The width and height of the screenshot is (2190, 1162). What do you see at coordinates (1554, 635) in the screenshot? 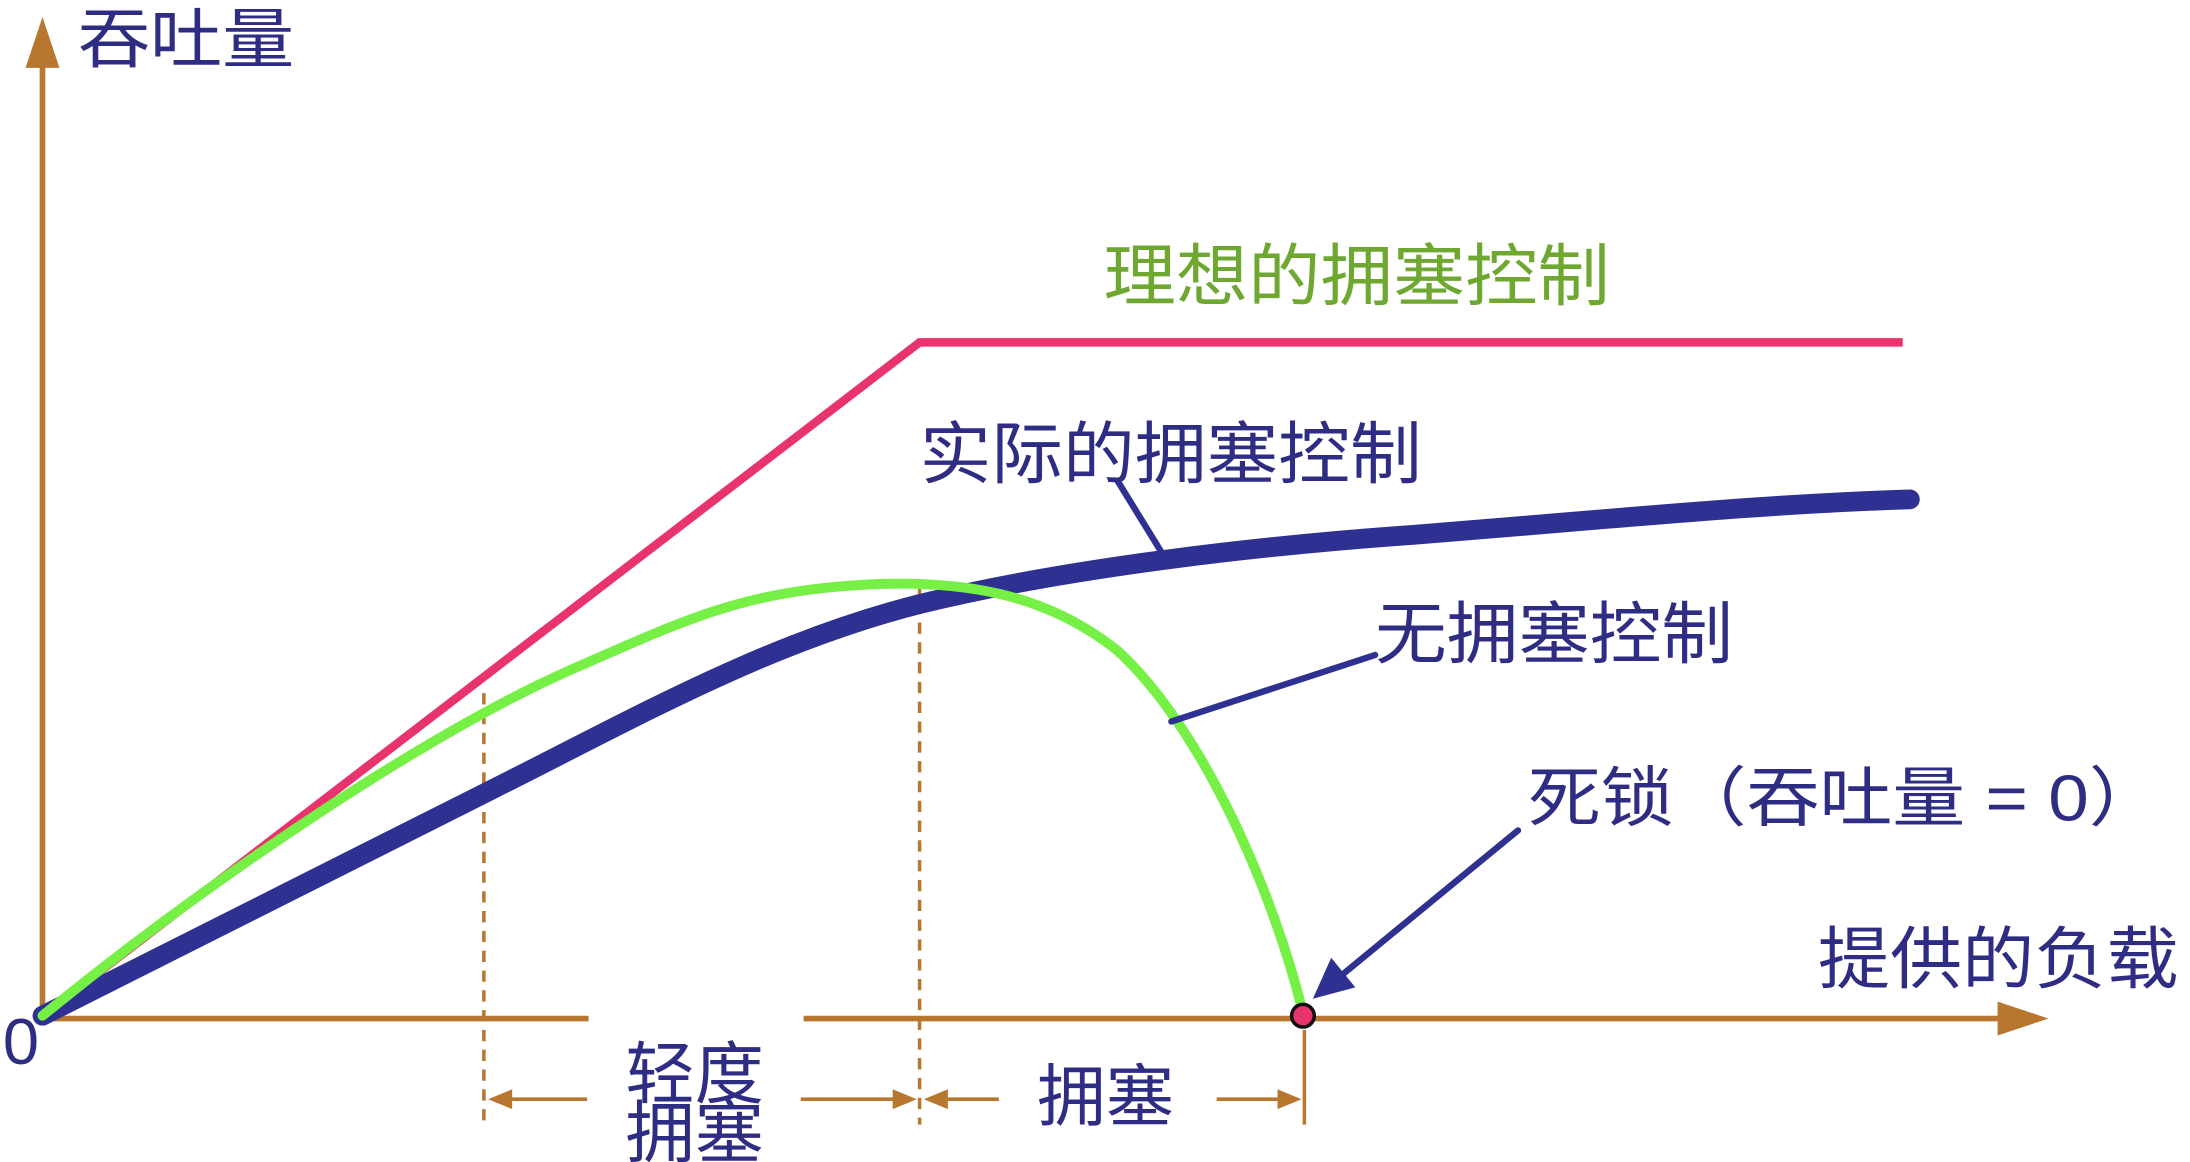
I see `no-control-curve-label: 无拥塞控制` at bounding box center [1554, 635].